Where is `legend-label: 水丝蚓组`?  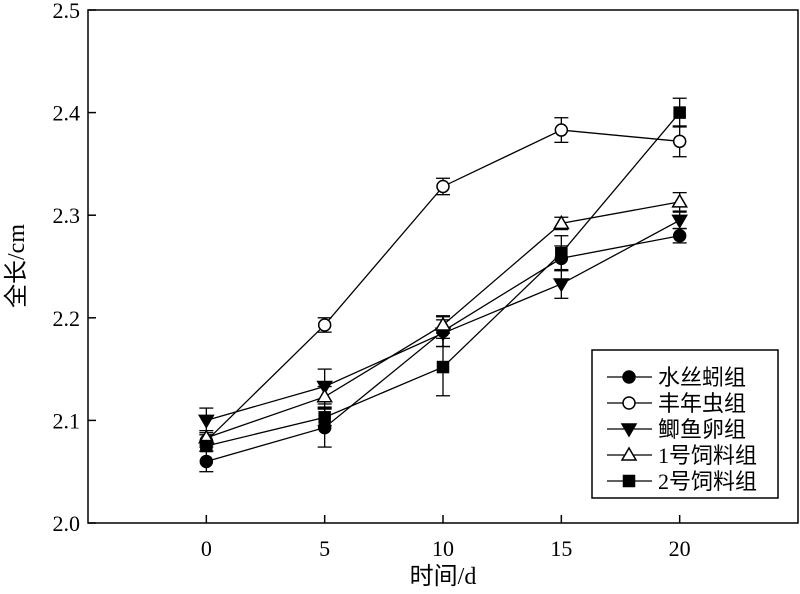 legend-label: 水丝蚓组 is located at coordinates (702, 377).